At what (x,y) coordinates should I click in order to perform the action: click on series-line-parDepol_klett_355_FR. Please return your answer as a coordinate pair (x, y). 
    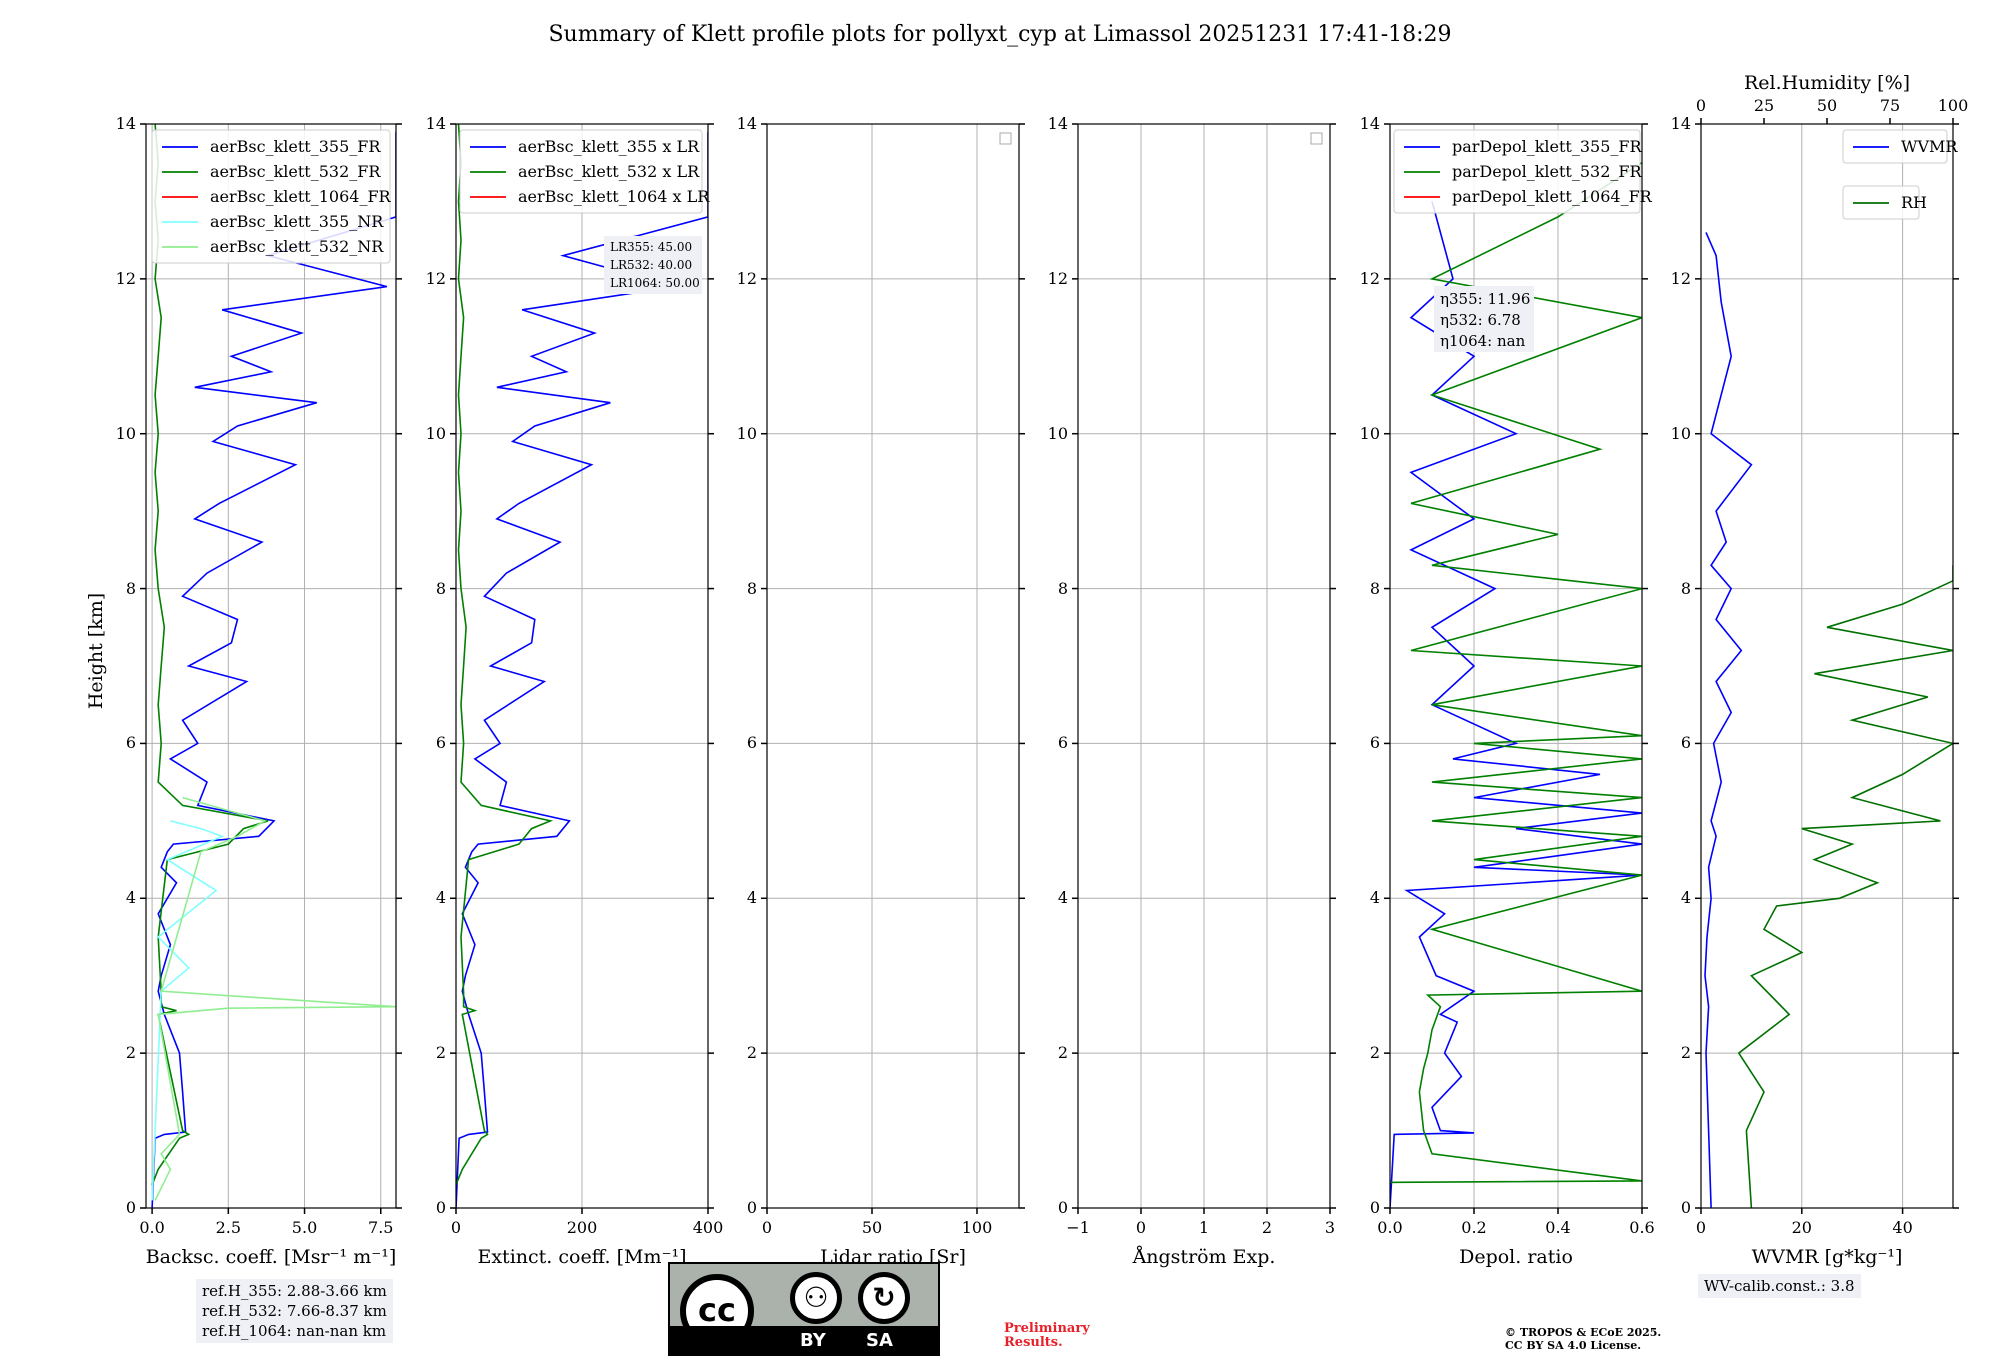
    Looking at the image, I should click on (1516, 704).